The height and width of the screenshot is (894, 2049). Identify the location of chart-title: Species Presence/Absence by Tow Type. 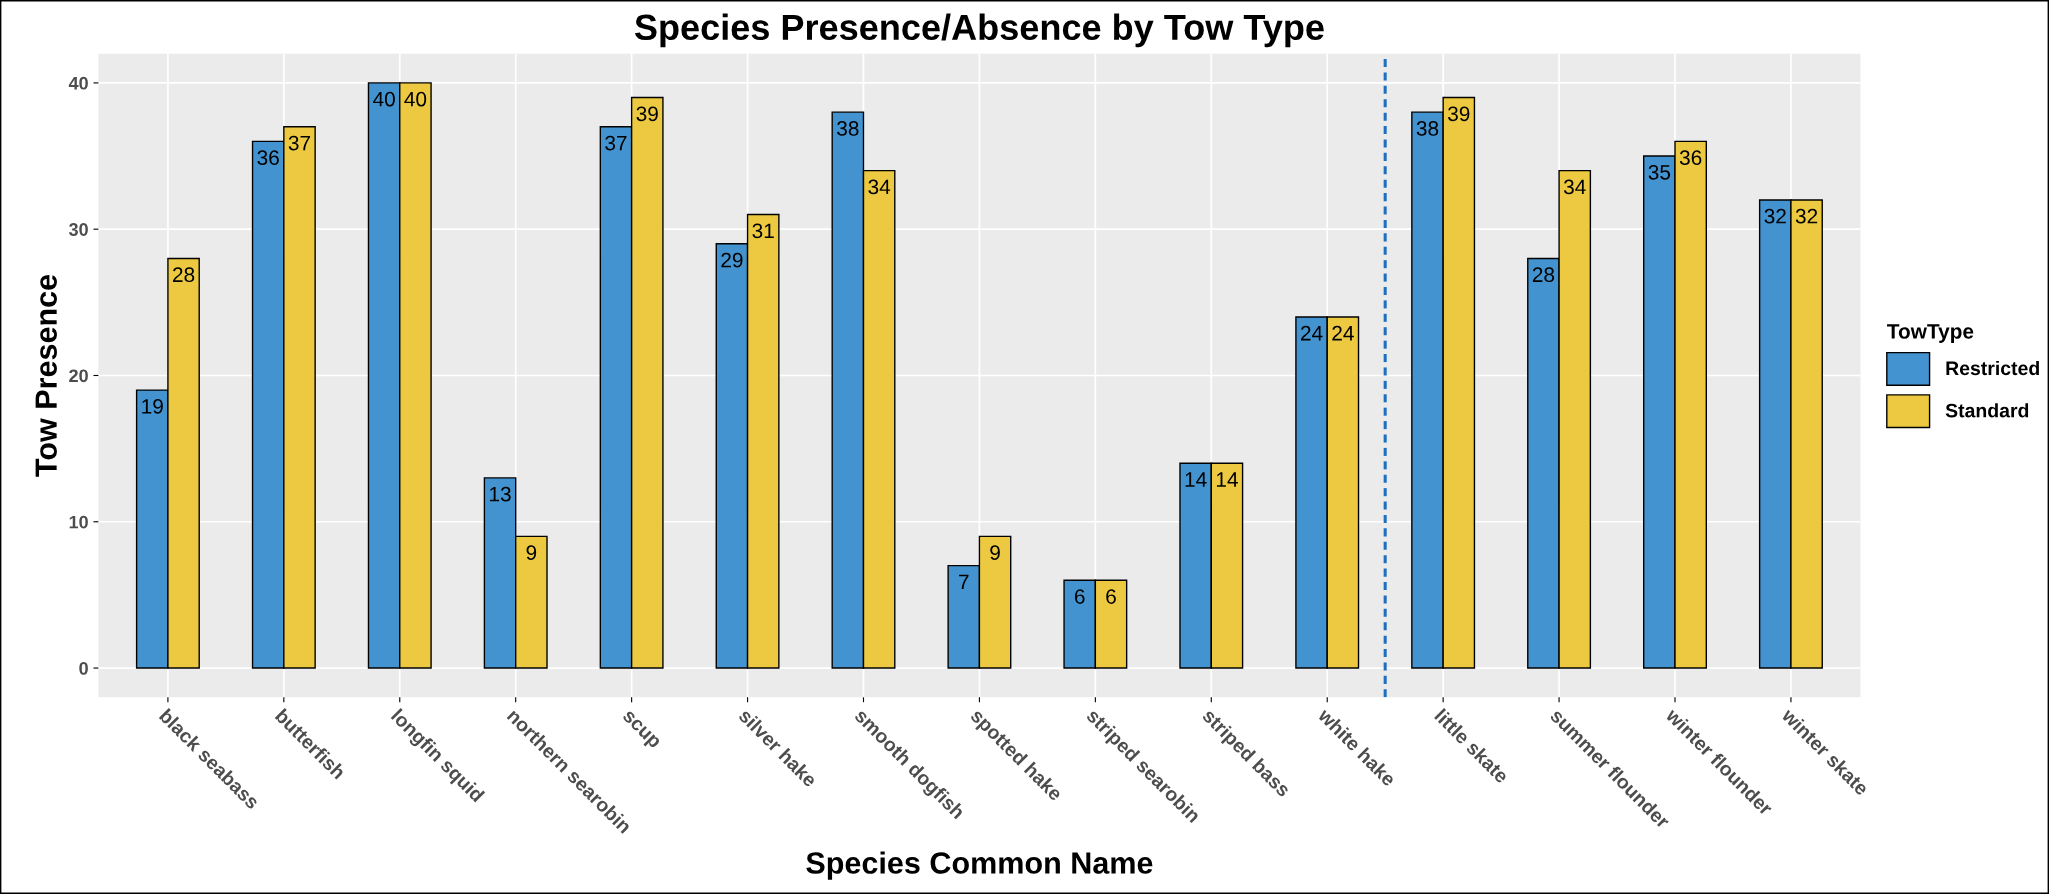
(979, 30).